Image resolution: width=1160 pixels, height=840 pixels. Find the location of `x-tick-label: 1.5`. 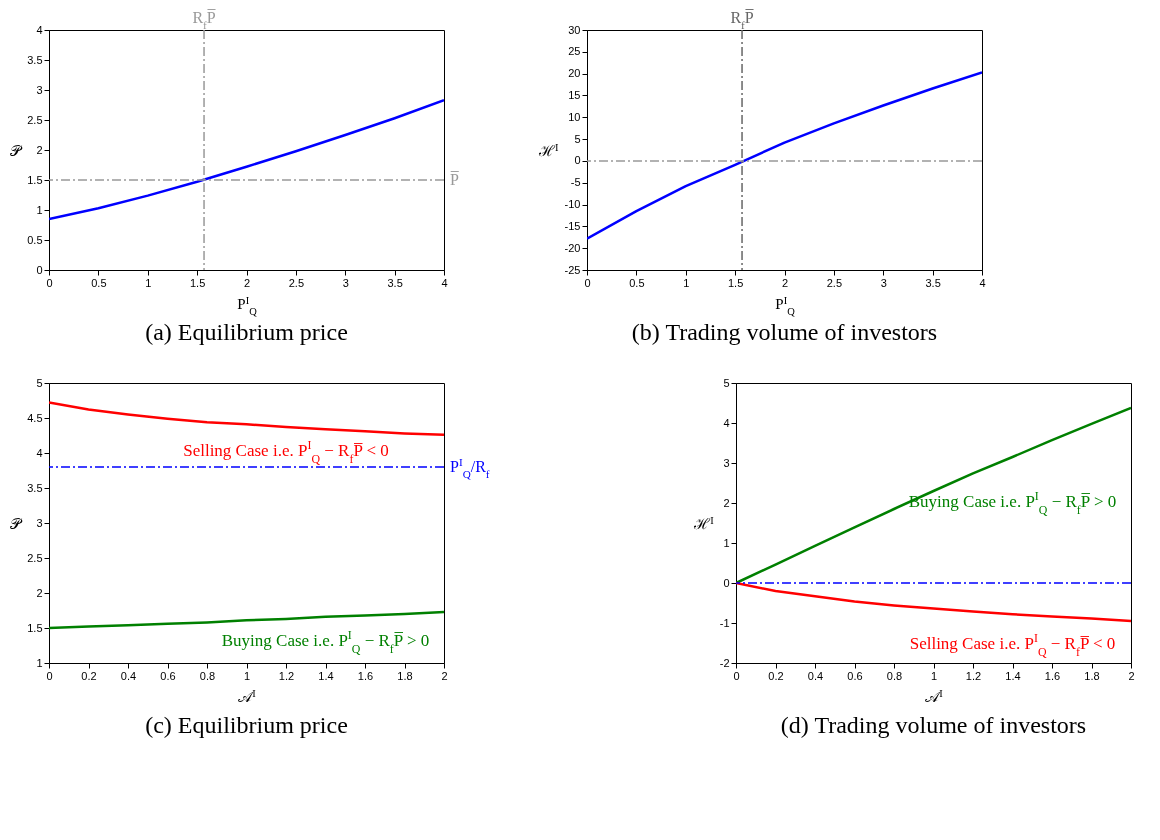

x-tick-label: 1.5 is located at coordinates (197, 282).